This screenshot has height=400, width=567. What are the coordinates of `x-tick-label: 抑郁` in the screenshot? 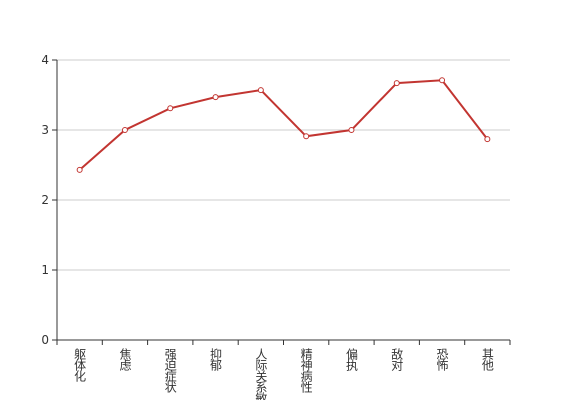 It's located at (216, 359).